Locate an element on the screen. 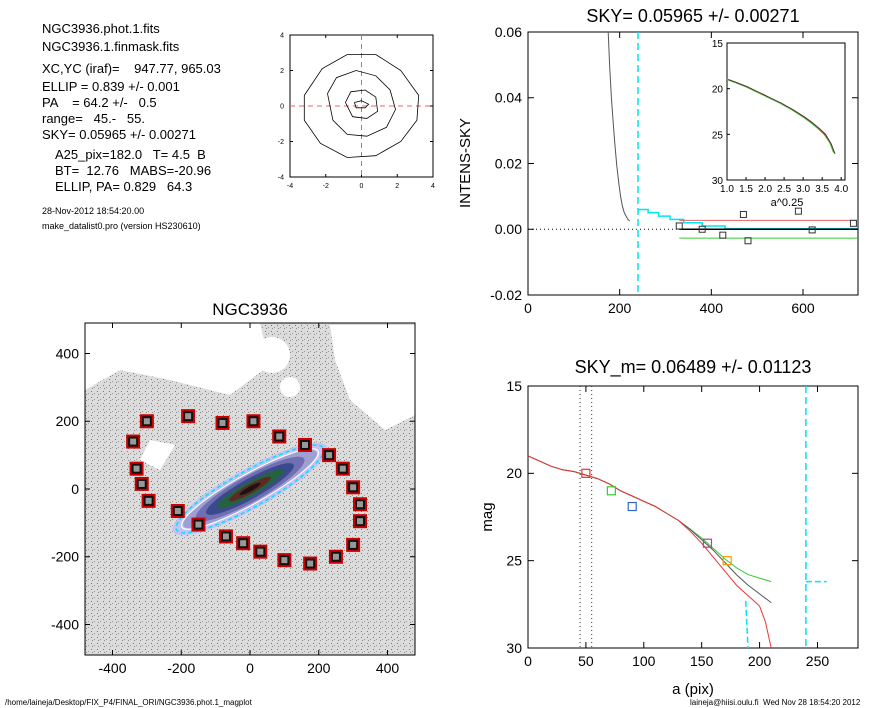  mag-xtick-label: 0 is located at coordinates (528, 661).